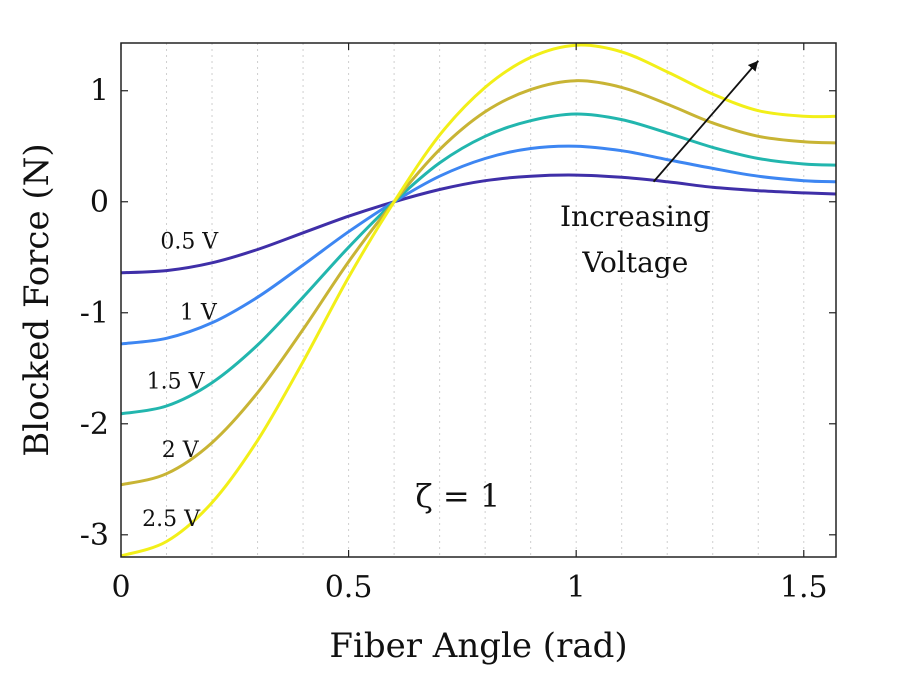  What do you see at coordinates (635, 216) in the screenshot?
I see `increasing-label: Increasing` at bounding box center [635, 216].